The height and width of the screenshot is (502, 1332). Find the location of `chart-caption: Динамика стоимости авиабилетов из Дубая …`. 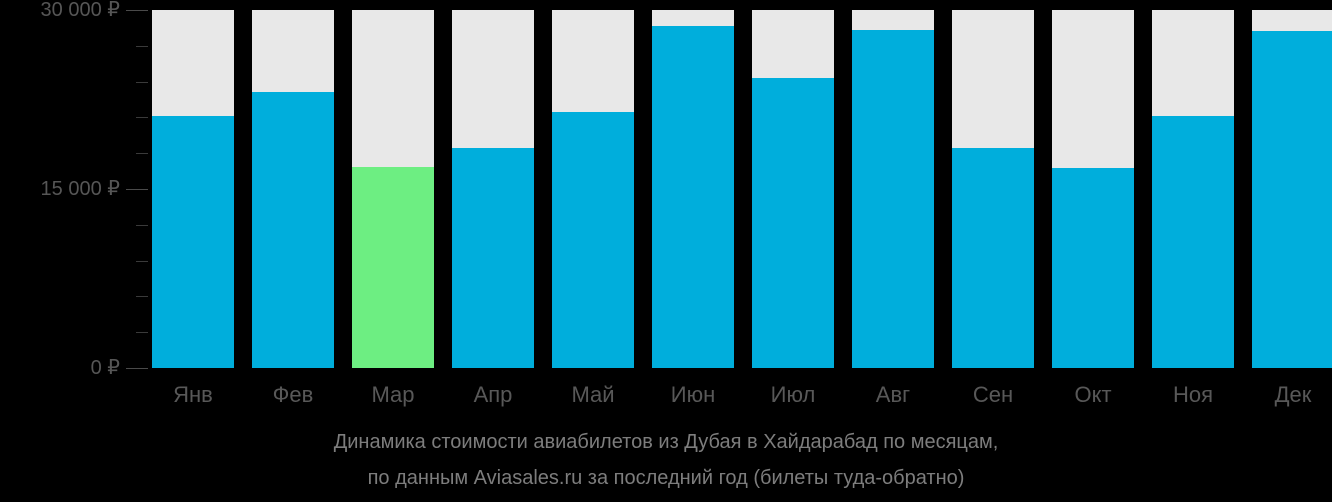

chart-caption: Динамика стоимости авиабилетов из Дубая … is located at coordinates (666, 460).